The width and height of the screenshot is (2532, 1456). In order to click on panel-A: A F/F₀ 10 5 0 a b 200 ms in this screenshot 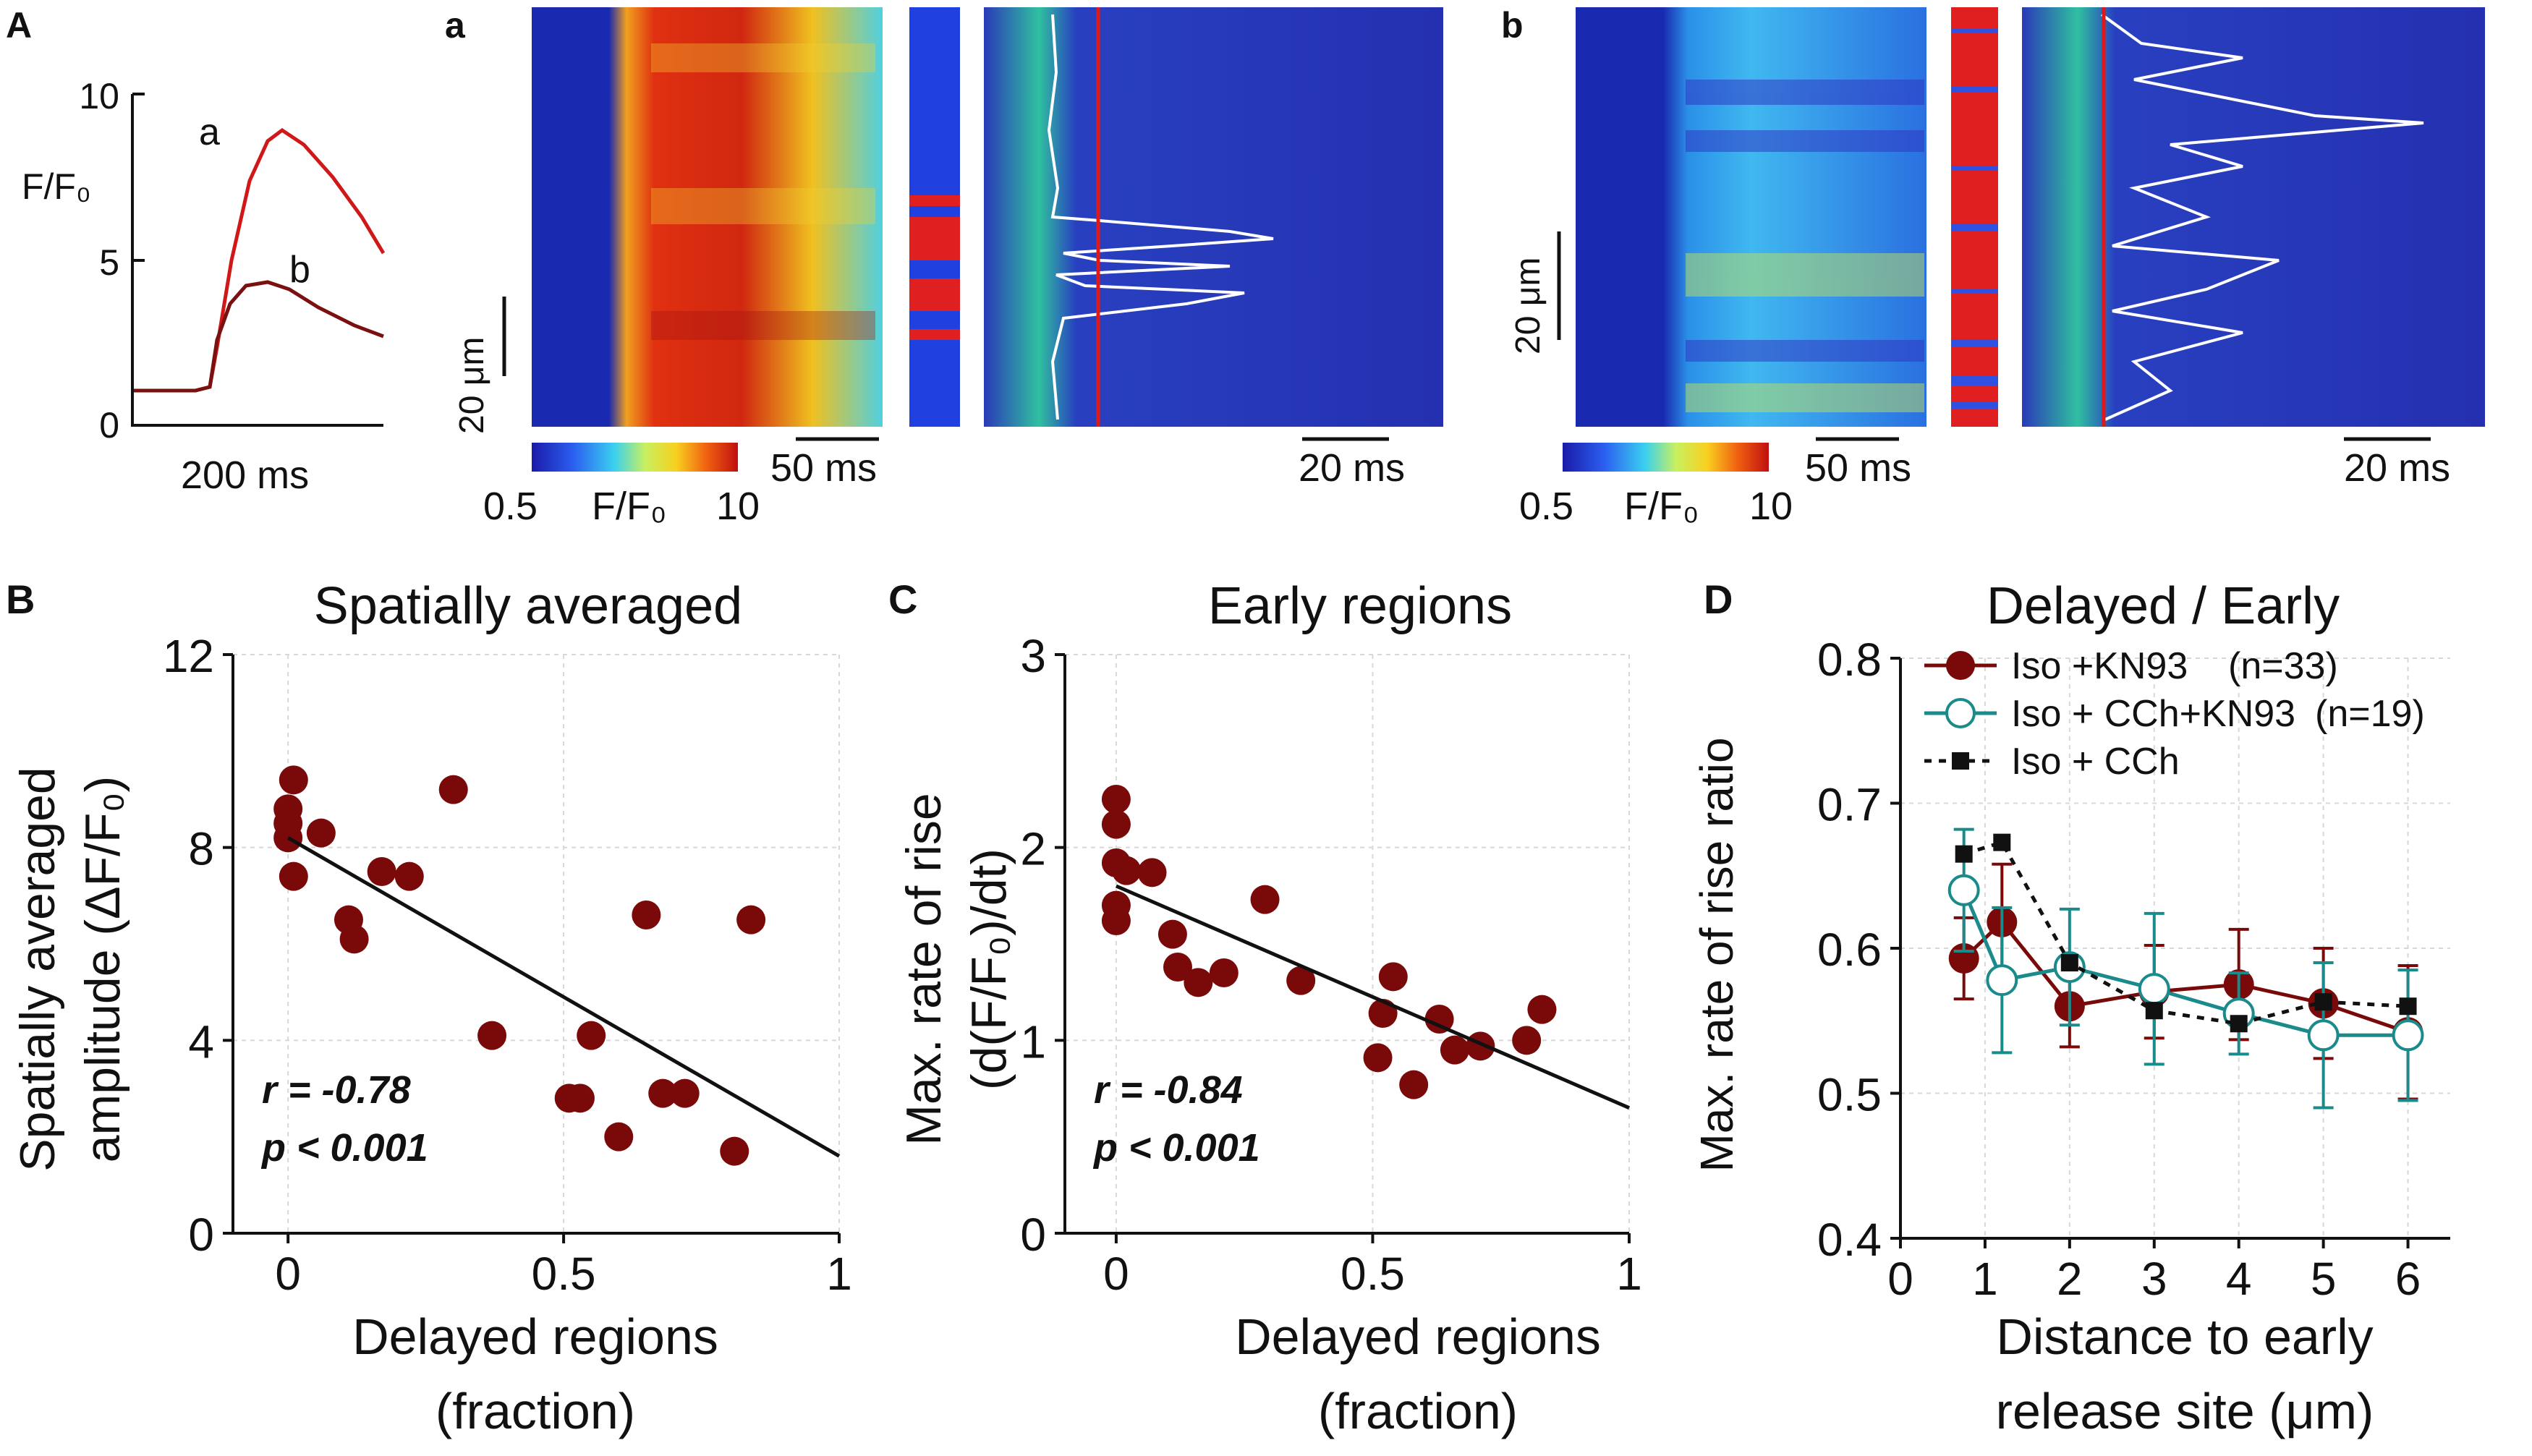, I will do `click(196, 251)`.